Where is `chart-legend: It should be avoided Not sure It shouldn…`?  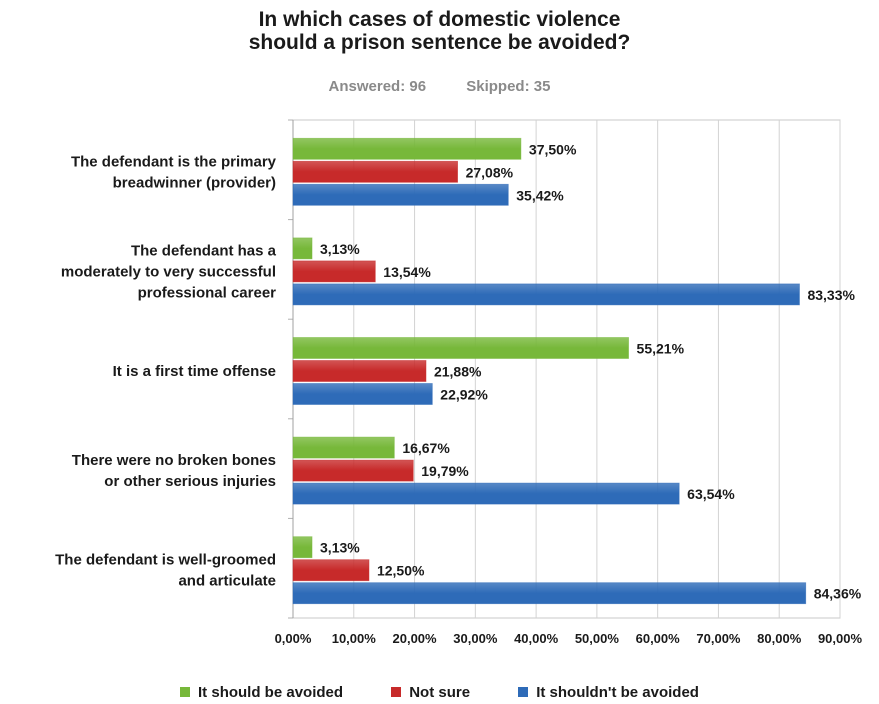 chart-legend: It should be avoided Not sure It shouldn… is located at coordinates (439, 692).